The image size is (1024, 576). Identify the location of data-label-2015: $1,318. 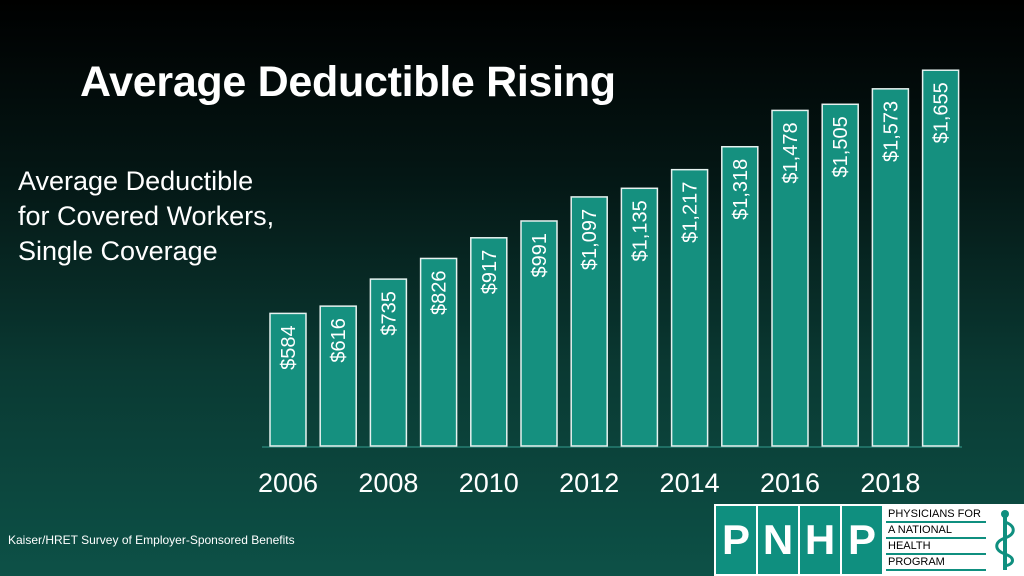
(741, 189).